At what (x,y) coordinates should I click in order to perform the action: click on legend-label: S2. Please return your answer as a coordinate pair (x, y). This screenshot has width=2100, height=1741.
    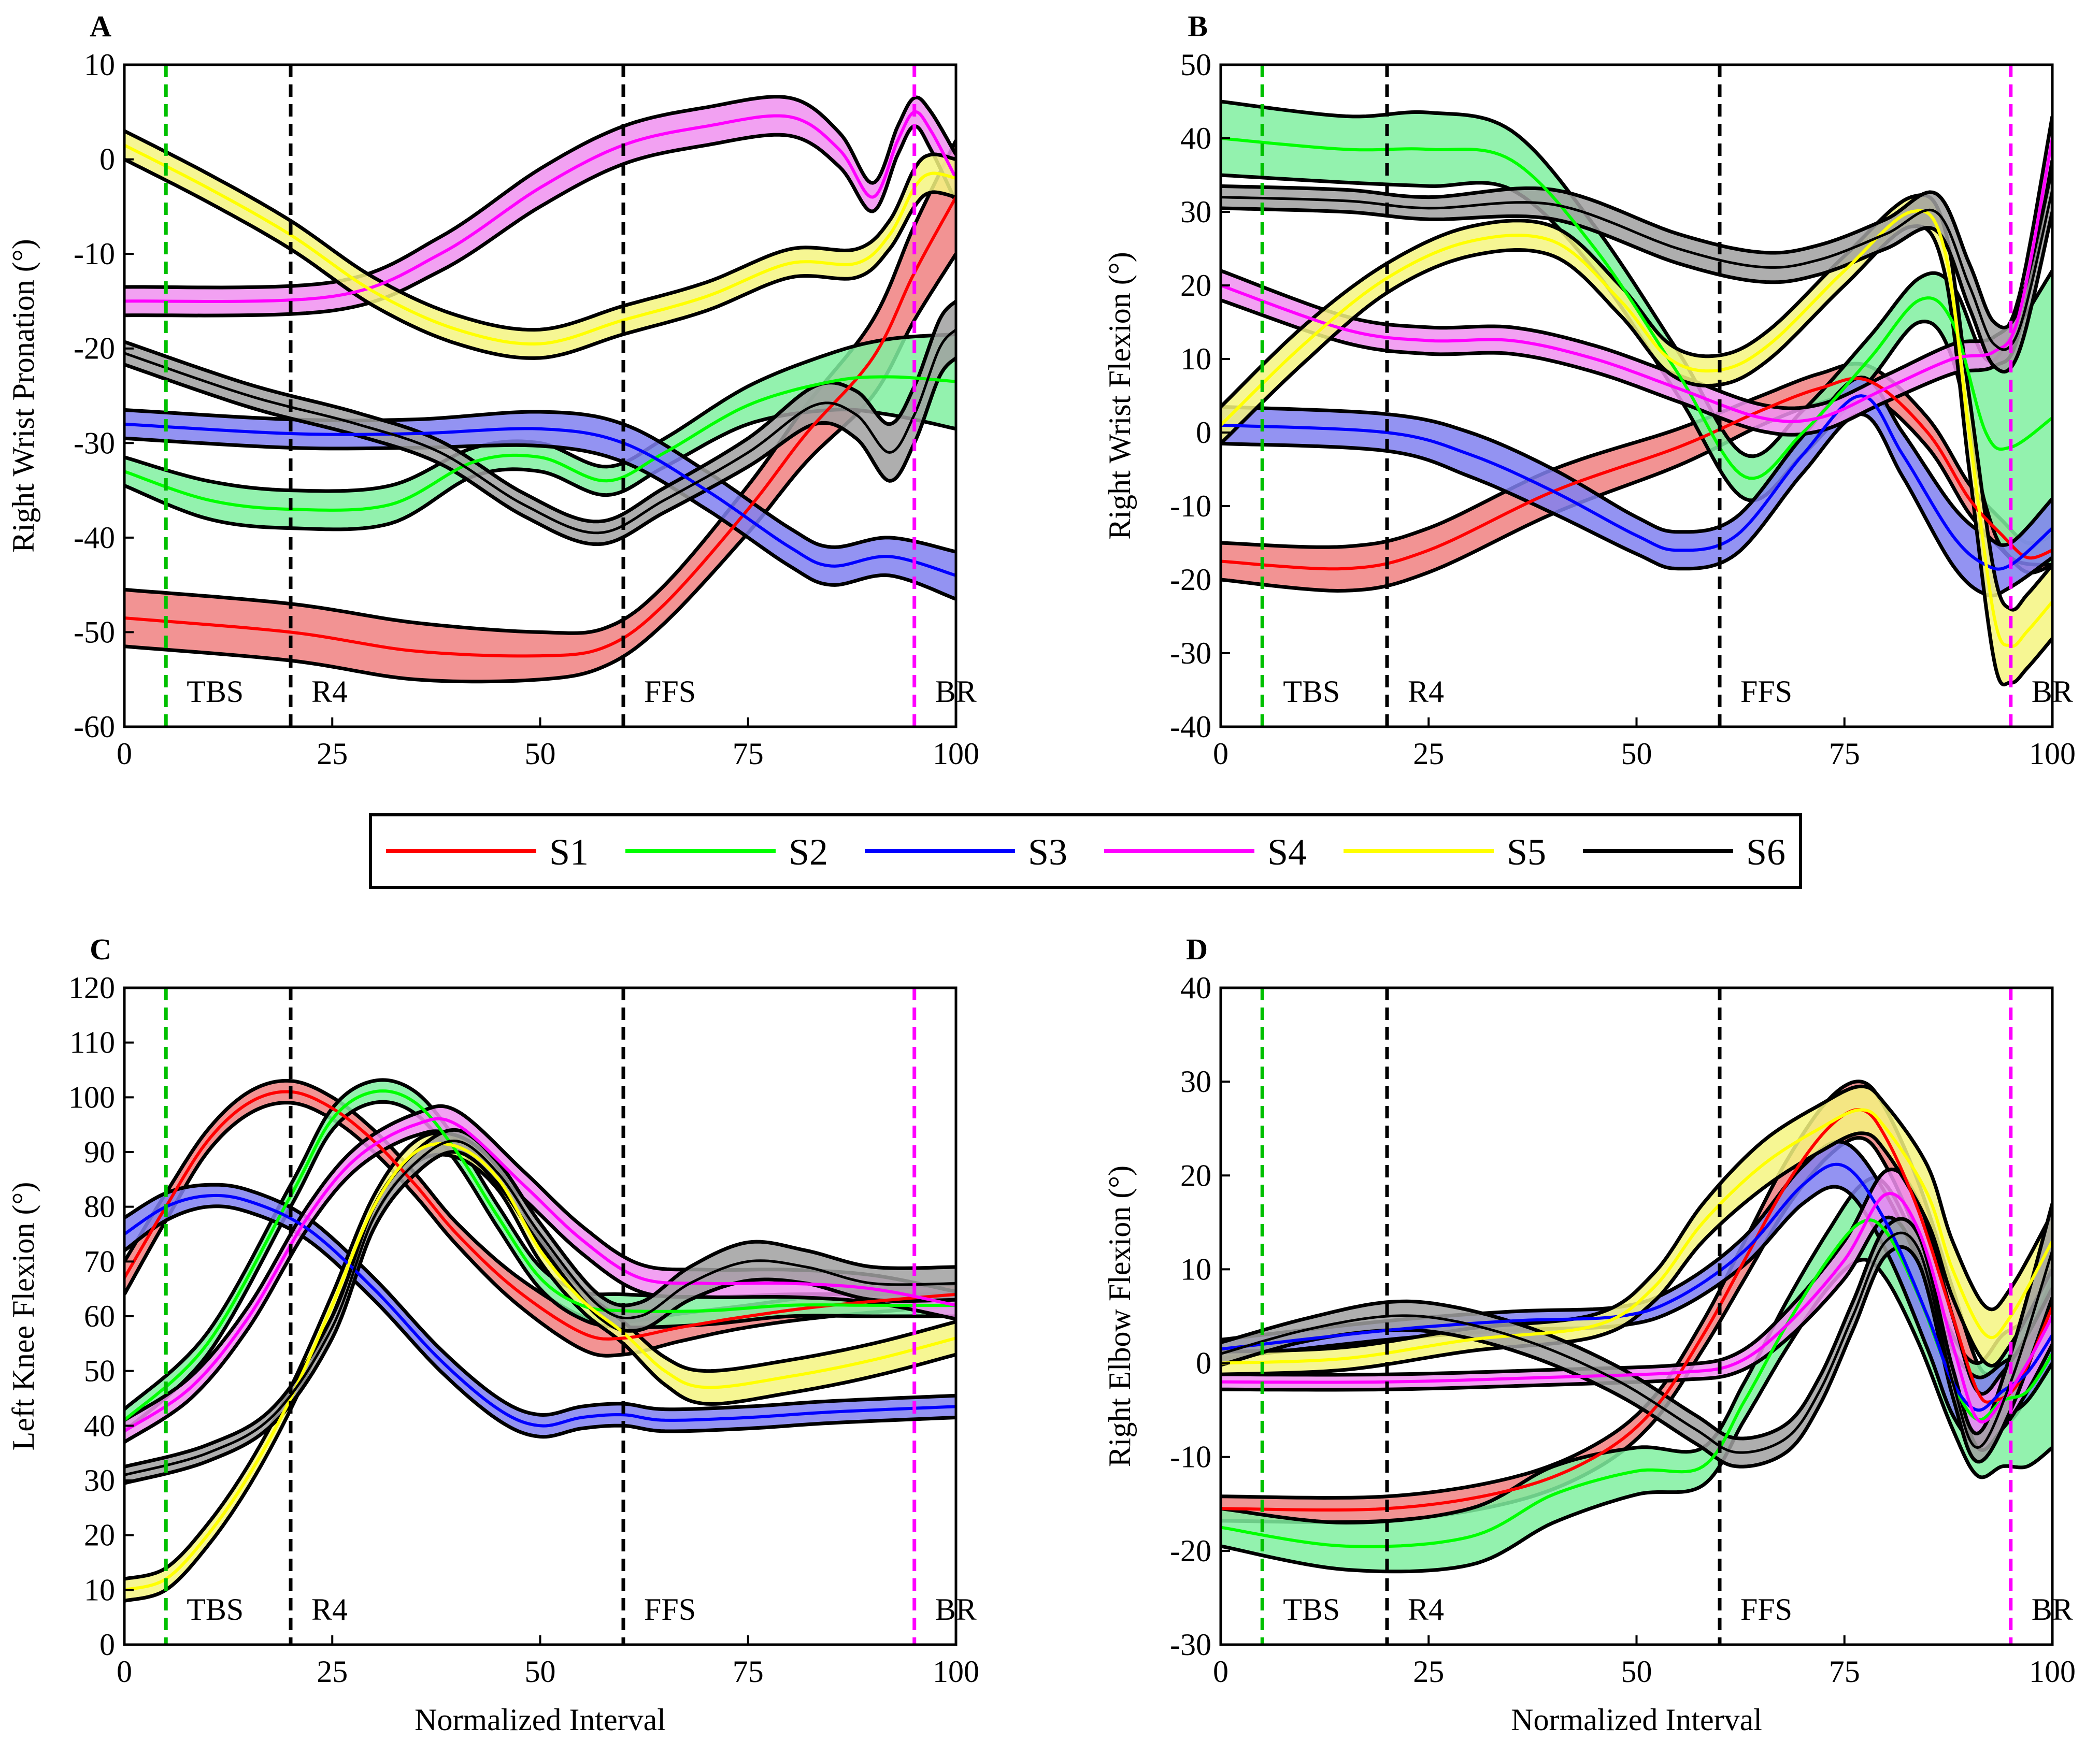
    Looking at the image, I should click on (808, 852).